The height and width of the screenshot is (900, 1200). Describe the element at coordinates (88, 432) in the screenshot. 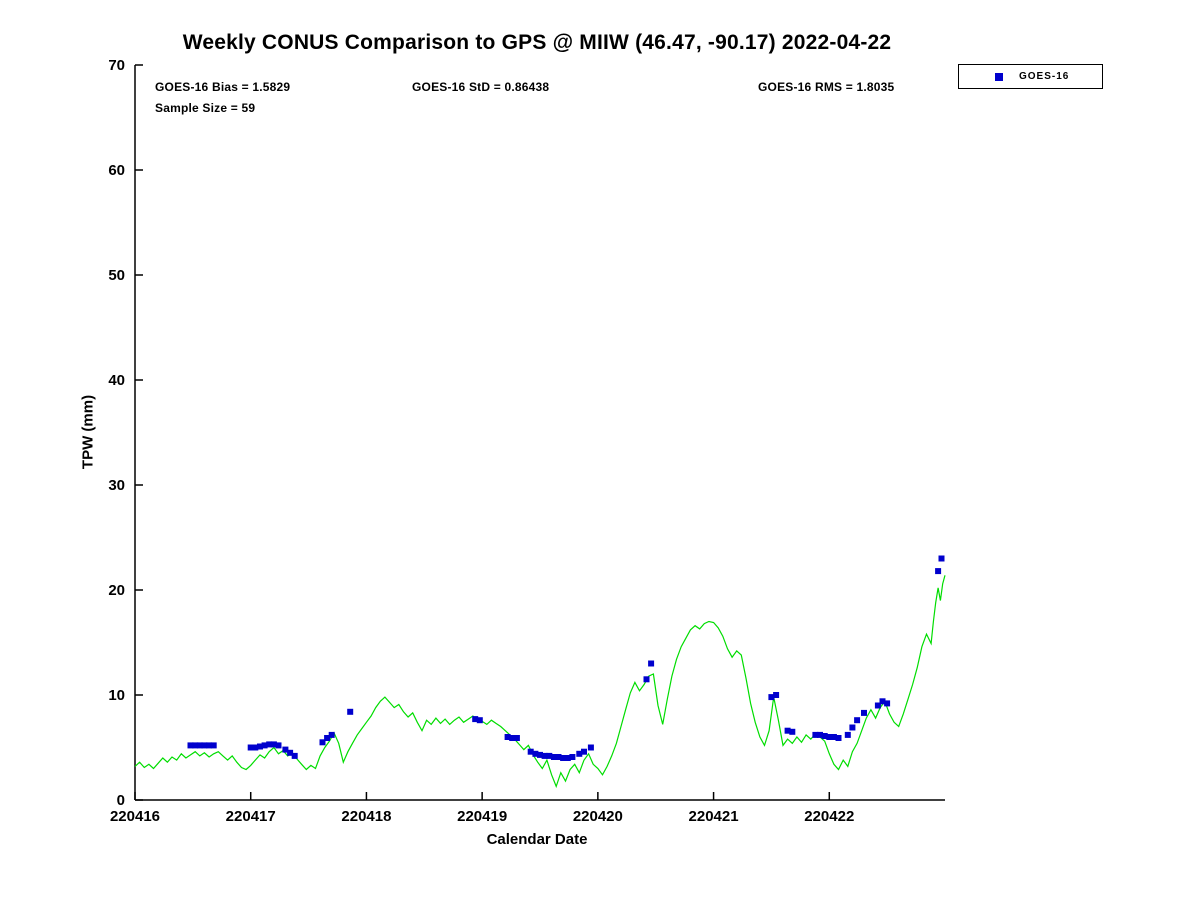

I see `y-axis-label: TPW (mm)` at that location.